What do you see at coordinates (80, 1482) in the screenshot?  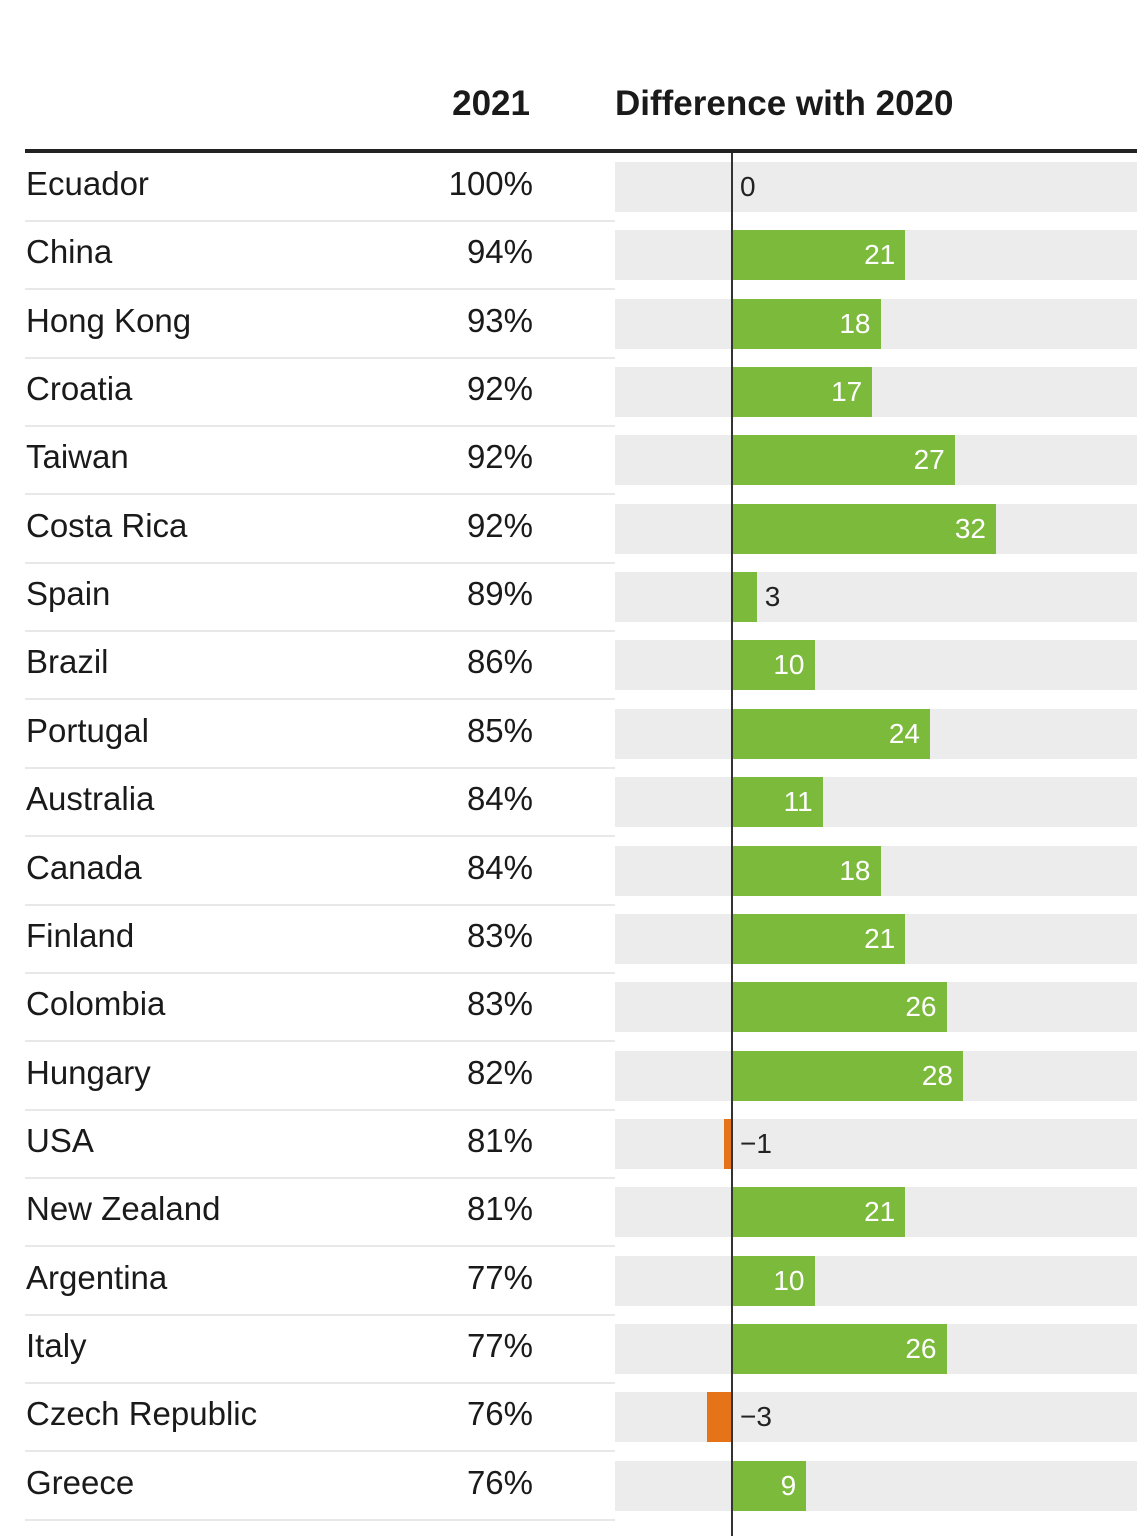 I see `country-label: Greece` at bounding box center [80, 1482].